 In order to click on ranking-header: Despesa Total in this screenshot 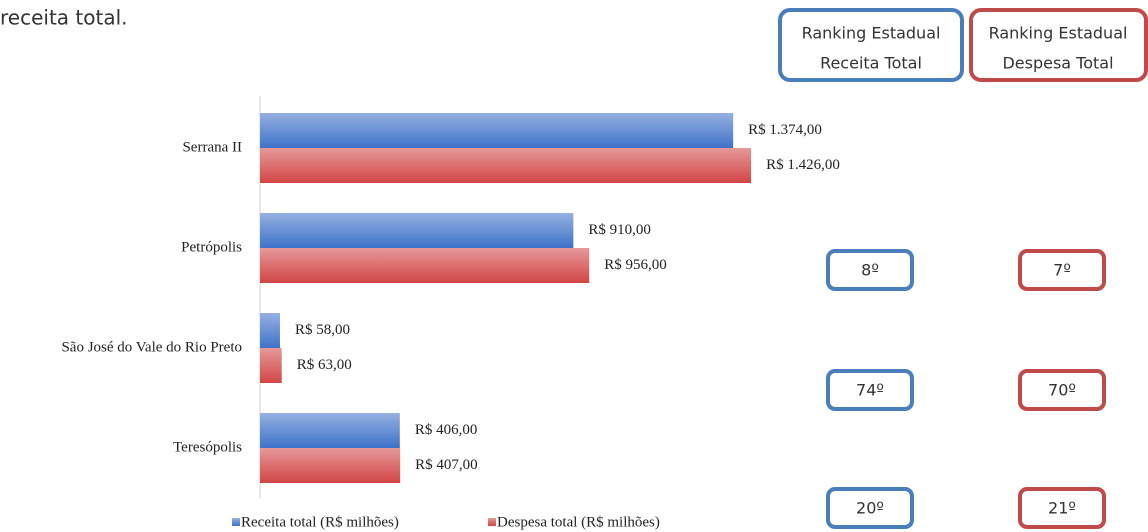, I will do `click(1057, 63)`.